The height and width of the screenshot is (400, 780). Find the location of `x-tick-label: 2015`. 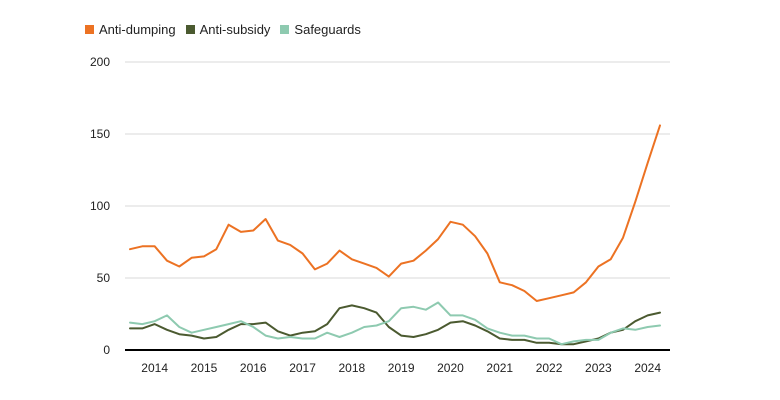

x-tick-label: 2015 is located at coordinates (204, 368).